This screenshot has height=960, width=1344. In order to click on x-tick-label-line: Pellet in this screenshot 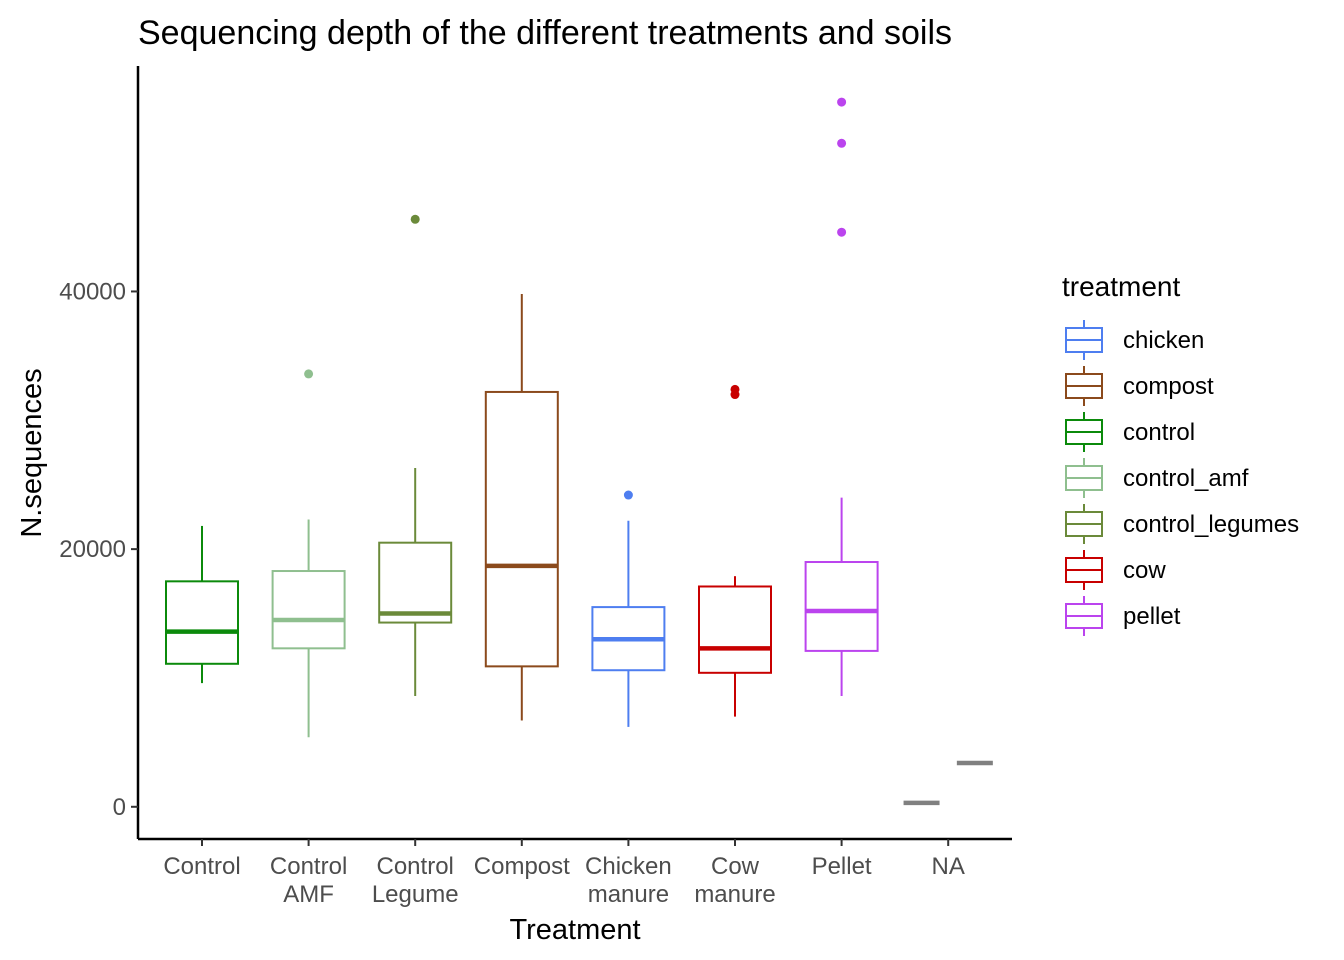, I will do `click(842, 866)`.